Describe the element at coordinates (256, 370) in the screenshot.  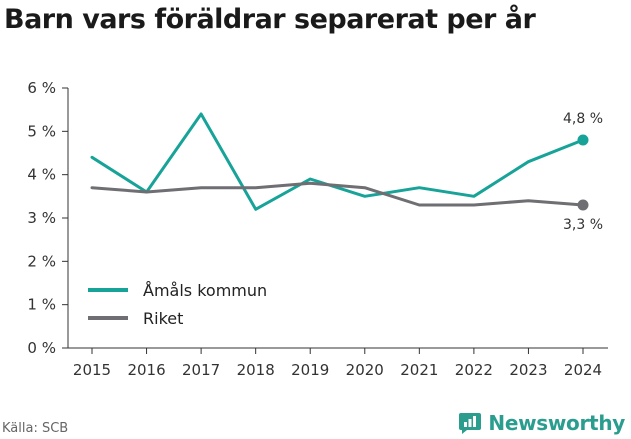
I see `x-tick-label: 2018` at that location.